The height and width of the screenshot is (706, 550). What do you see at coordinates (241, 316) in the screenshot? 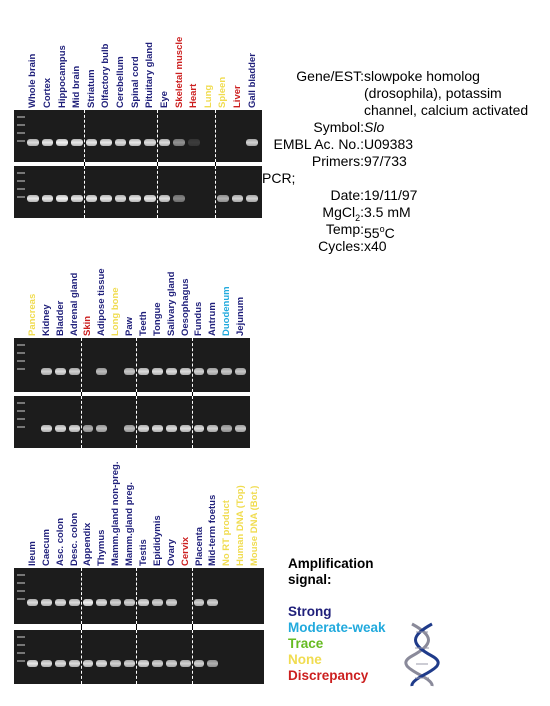
I see `lane-label: Jejunum` at bounding box center [241, 316].